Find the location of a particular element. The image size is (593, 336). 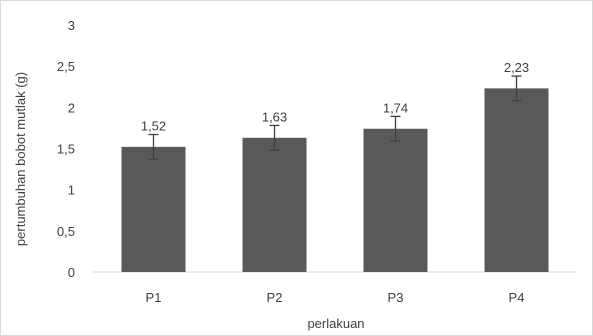

x-tick-label: P2 is located at coordinates (275, 297).